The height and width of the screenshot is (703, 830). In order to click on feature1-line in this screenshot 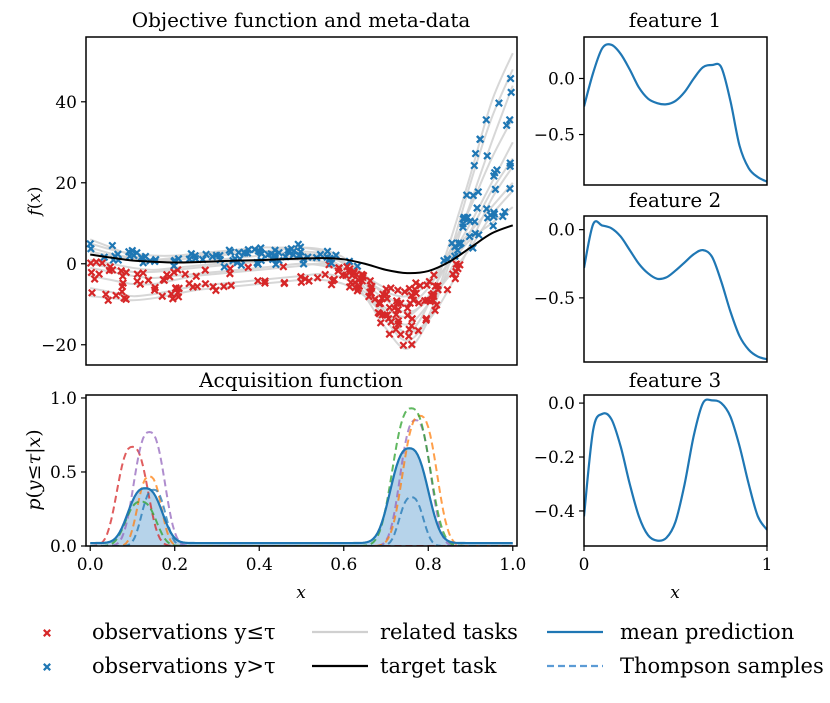, I will do `click(675, 113)`.